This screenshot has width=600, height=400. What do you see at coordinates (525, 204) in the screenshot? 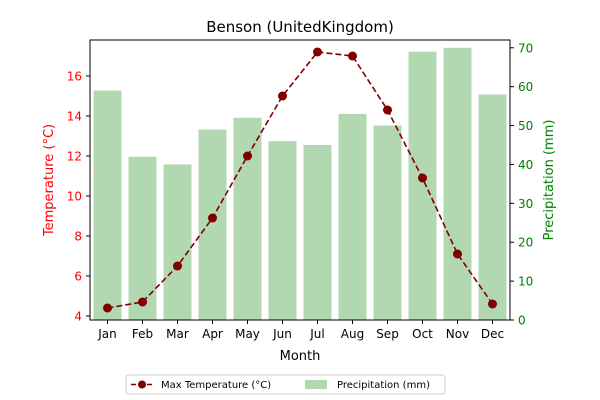
I see `right-tick-label: 30` at bounding box center [525, 204].